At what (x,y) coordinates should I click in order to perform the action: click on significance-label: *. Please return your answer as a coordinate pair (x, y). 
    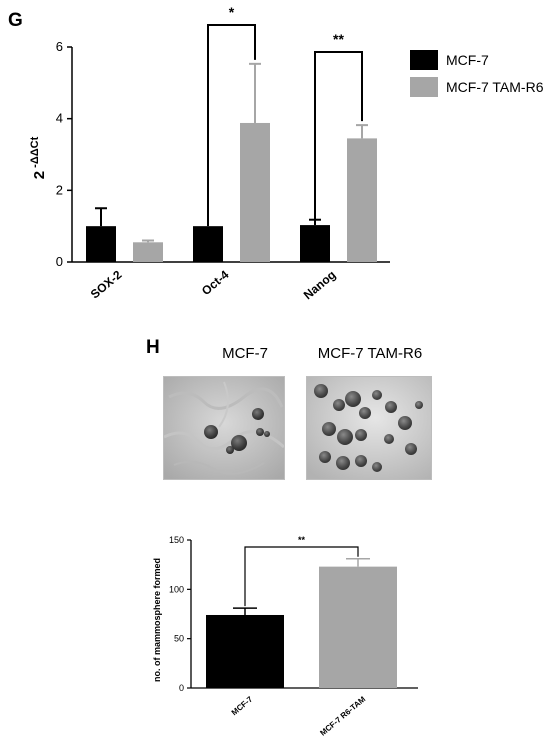
    Looking at the image, I should click on (232, 12).